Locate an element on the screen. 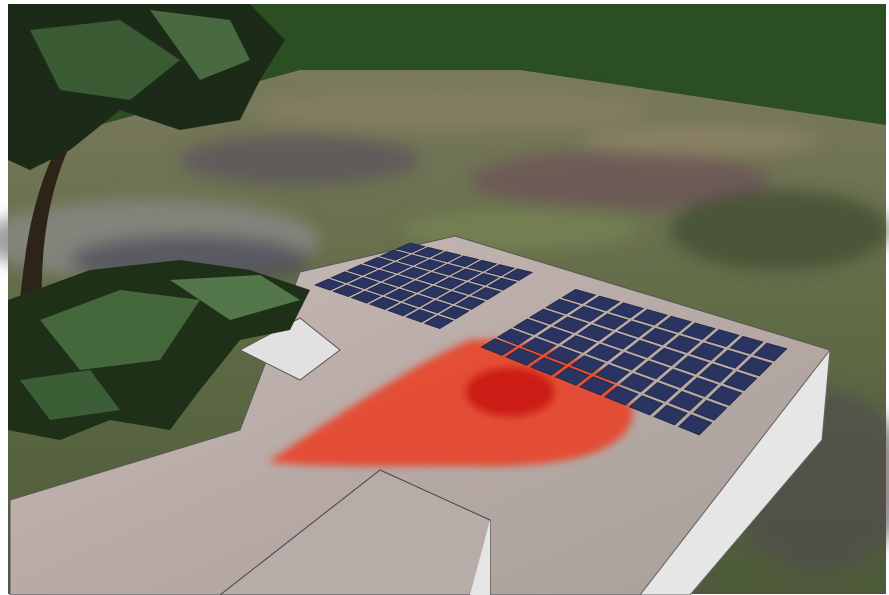  roof-wall is located at coordinates (735, 471).